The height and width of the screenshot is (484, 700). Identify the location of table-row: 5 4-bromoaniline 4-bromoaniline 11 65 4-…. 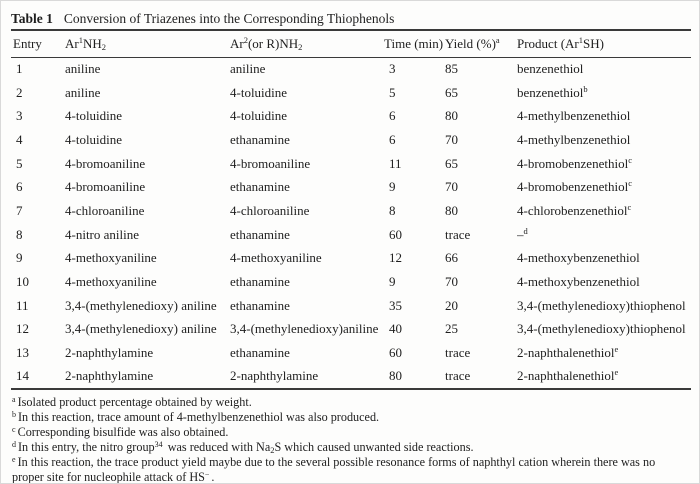
(351, 164).